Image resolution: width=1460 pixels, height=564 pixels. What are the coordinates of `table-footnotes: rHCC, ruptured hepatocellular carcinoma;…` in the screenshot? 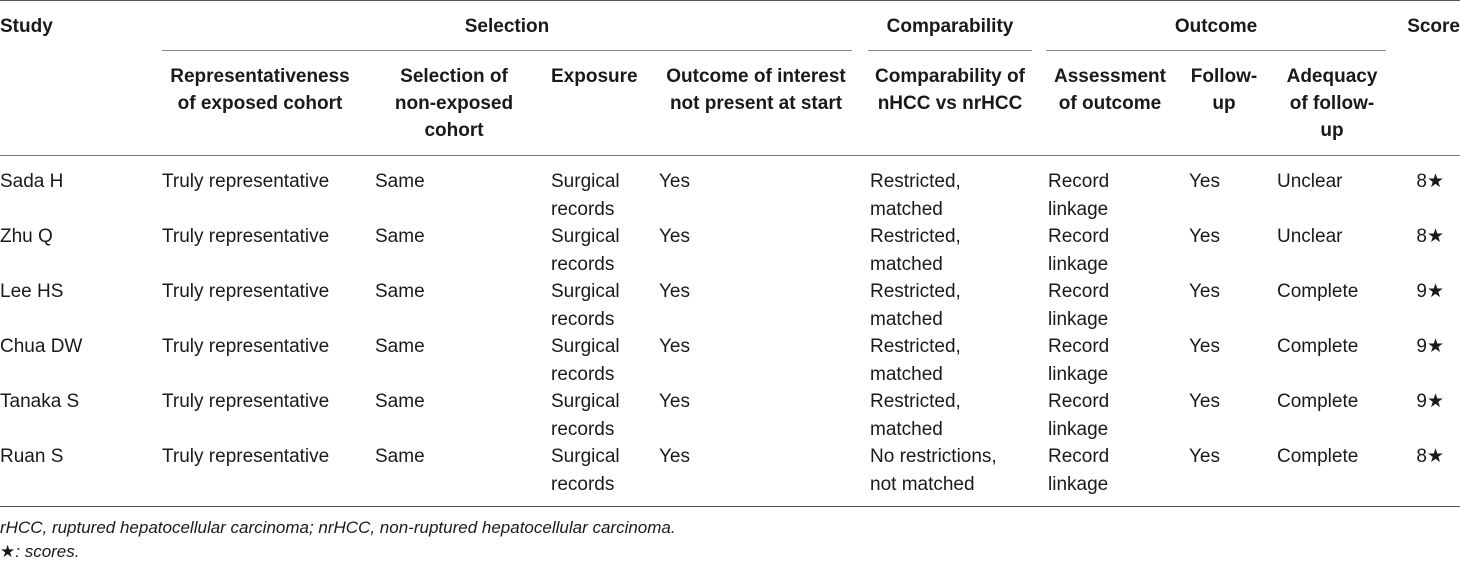 It's located at (338, 540).